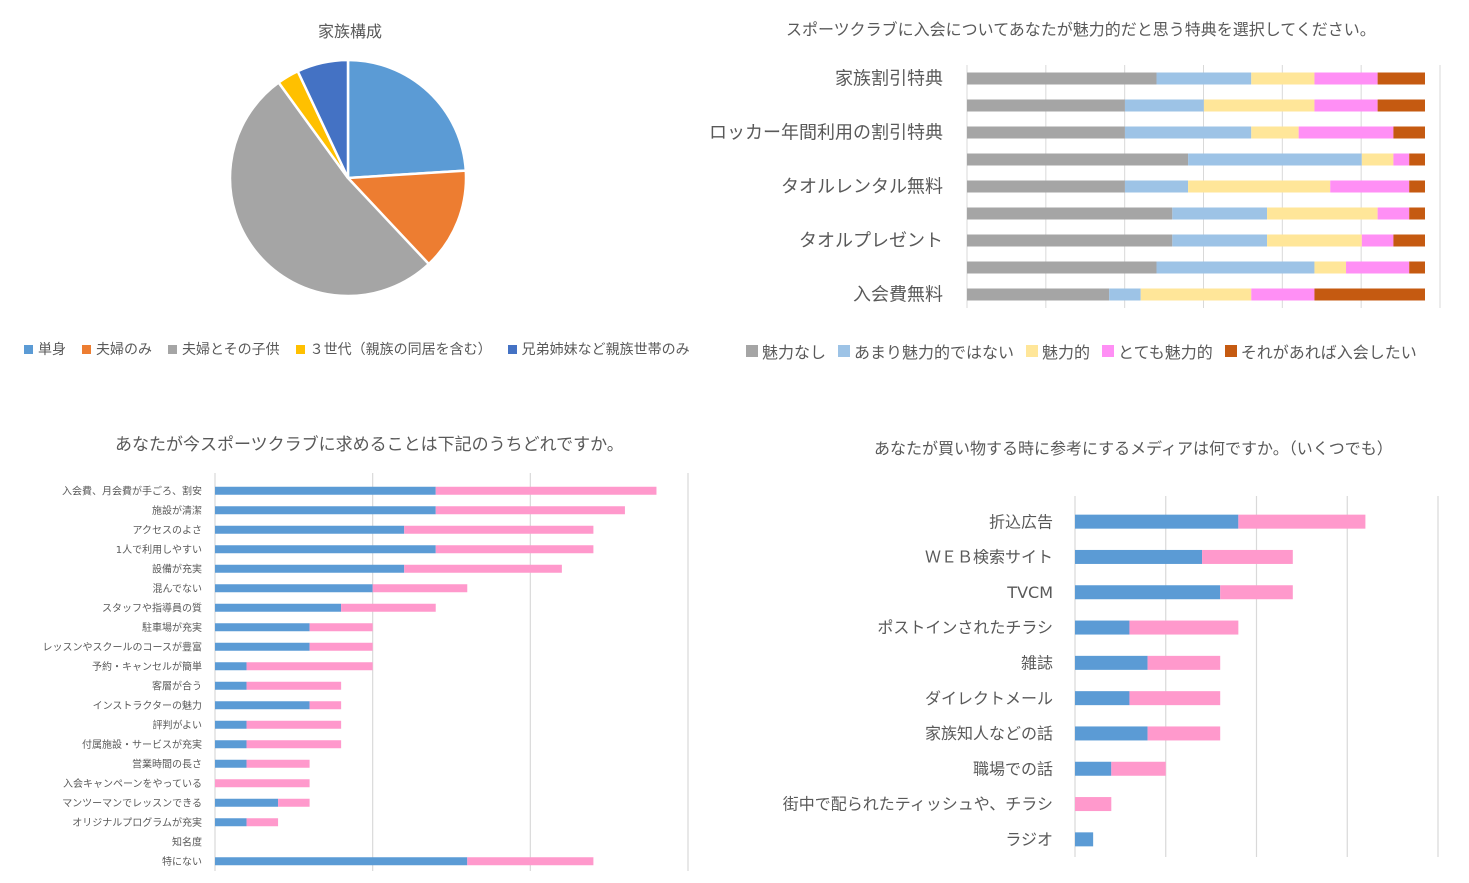 This screenshot has width=1469, height=883. I want to click on benefits-chart-title: スポーツクラブに入会についてあなたが魅力的だと思う特典を選択してください。, so click(1081, 29).